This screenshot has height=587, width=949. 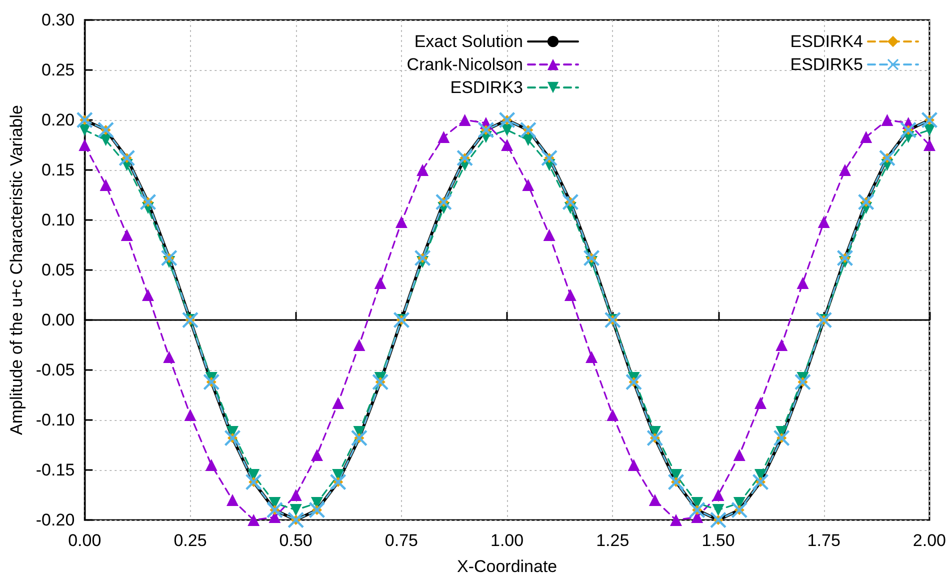 What do you see at coordinates (58, 170) in the screenshot?
I see `y-tick-label: 0.15` at bounding box center [58, 170].